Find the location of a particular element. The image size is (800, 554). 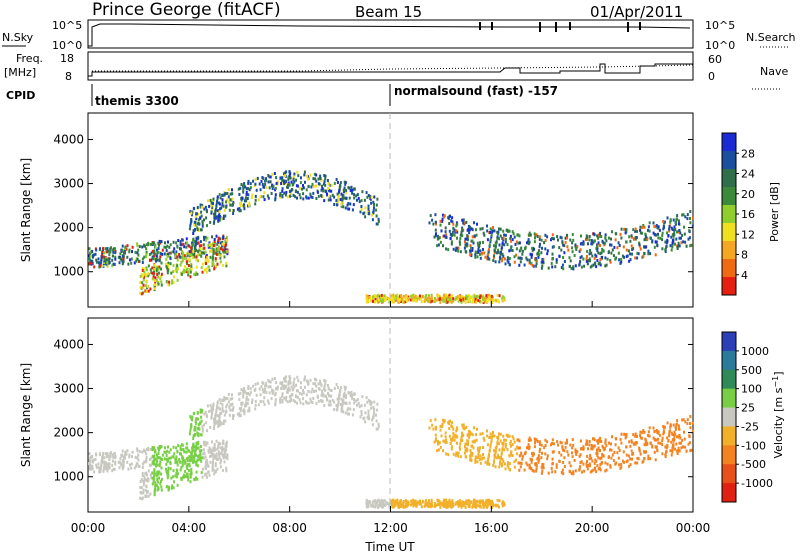

power-colorbar-tick-label: 12 is located at coordinates (748, 234).